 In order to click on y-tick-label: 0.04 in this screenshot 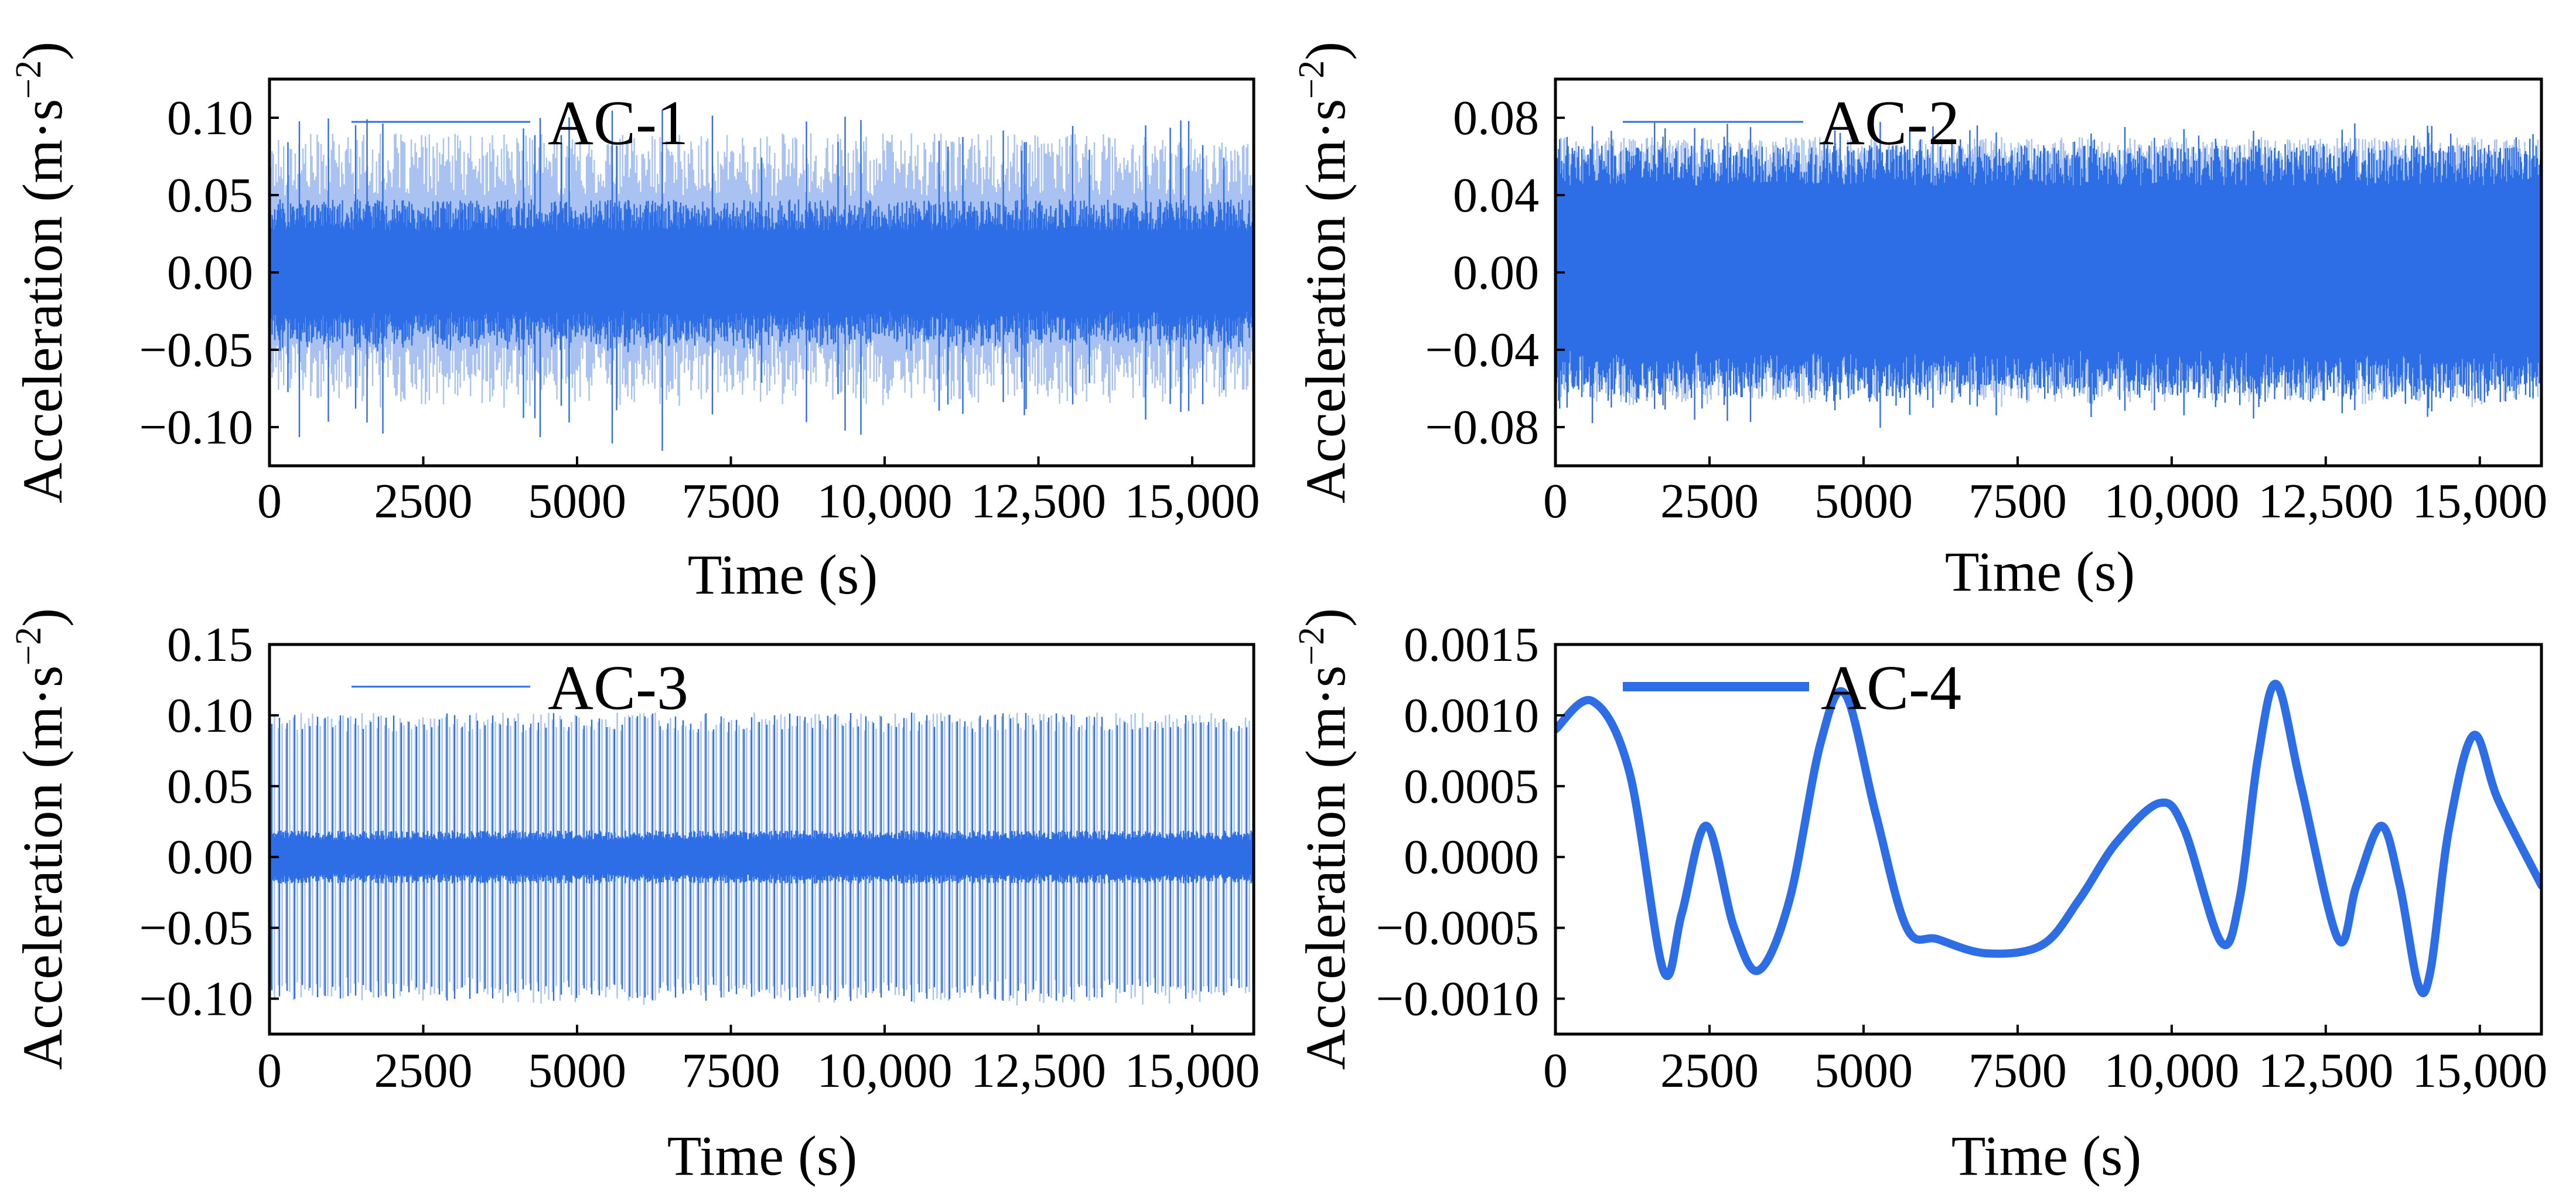, I will do `click(1496, 195)`.